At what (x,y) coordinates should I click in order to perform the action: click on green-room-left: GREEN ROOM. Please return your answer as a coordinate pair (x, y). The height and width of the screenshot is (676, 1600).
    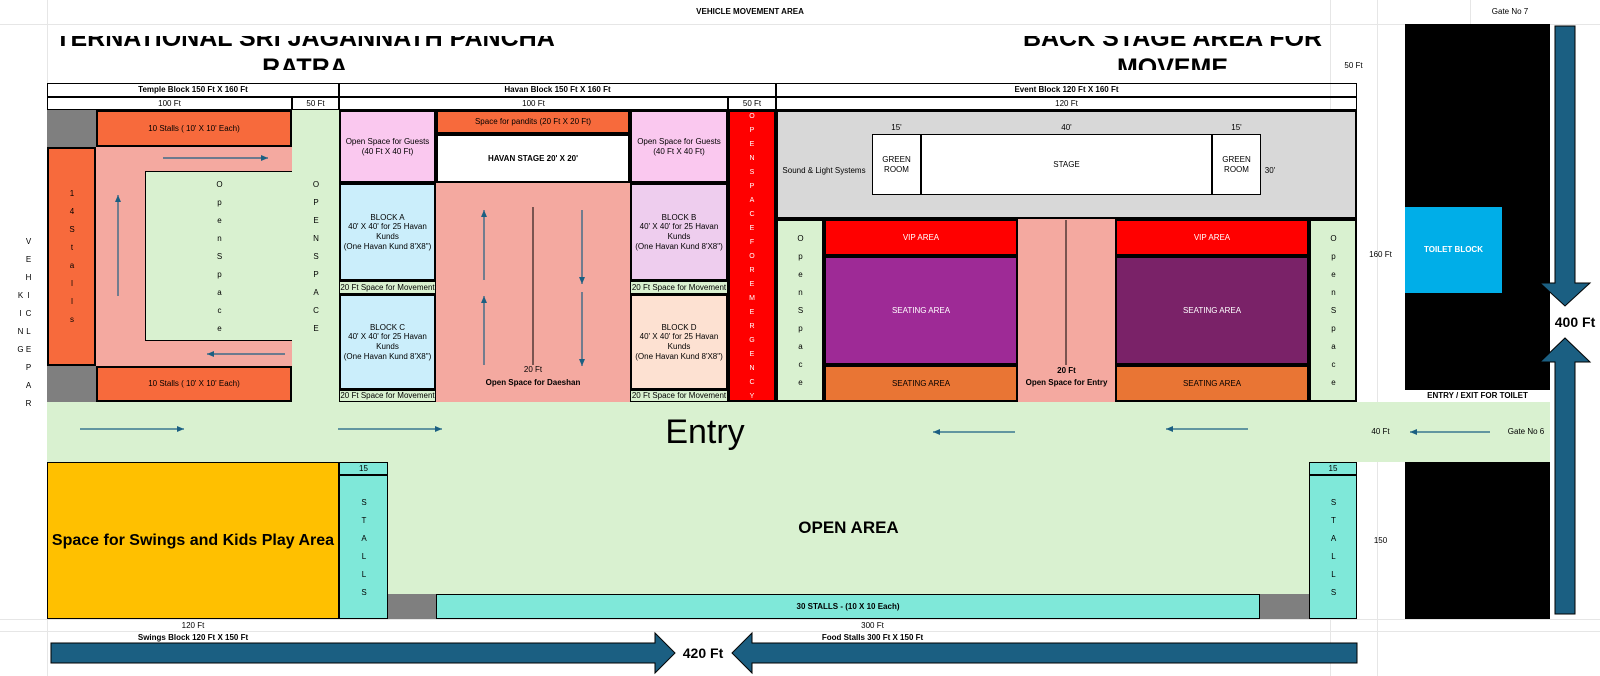
    Looking at the image, I should click on (896, 164).